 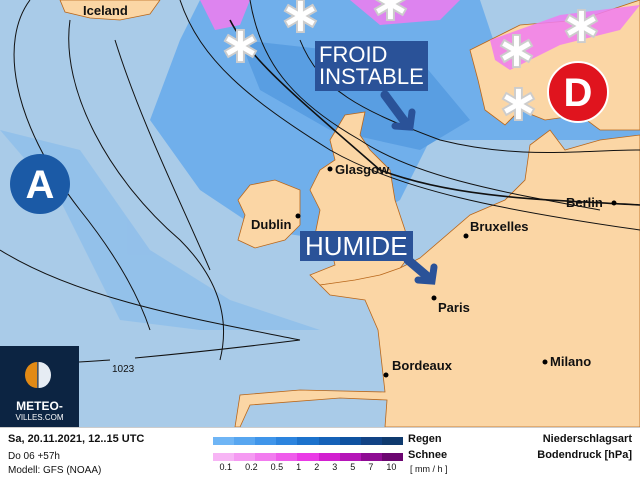 I want to click on city-bordeaux: Bordeaux, so click(x=422, y=365).